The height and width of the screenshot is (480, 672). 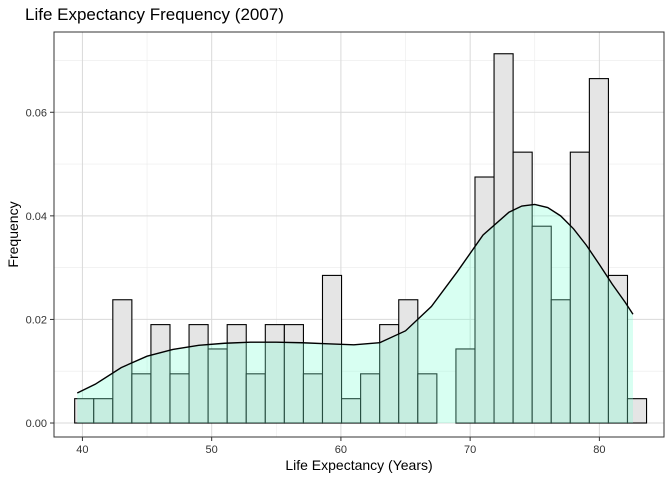 What do you see at coordinates (36, 217) in the screenshot?
I see `y-tick-label: 0.04` at bounding box center [36, 217].